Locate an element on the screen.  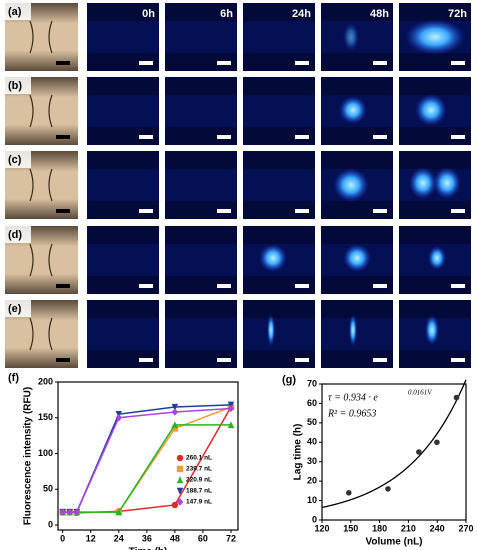
legend-label: 260.1 nL is located at coordinates (199, 458).